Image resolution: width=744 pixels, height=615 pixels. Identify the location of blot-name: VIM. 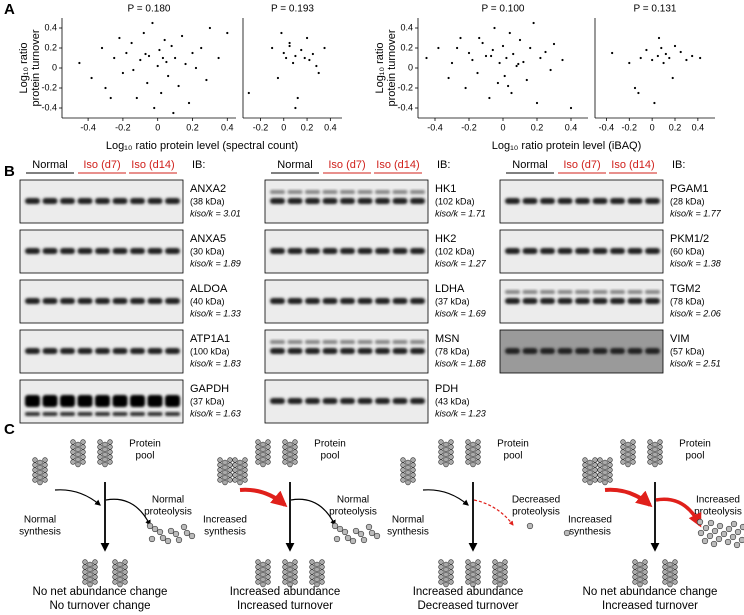
(680, 339).